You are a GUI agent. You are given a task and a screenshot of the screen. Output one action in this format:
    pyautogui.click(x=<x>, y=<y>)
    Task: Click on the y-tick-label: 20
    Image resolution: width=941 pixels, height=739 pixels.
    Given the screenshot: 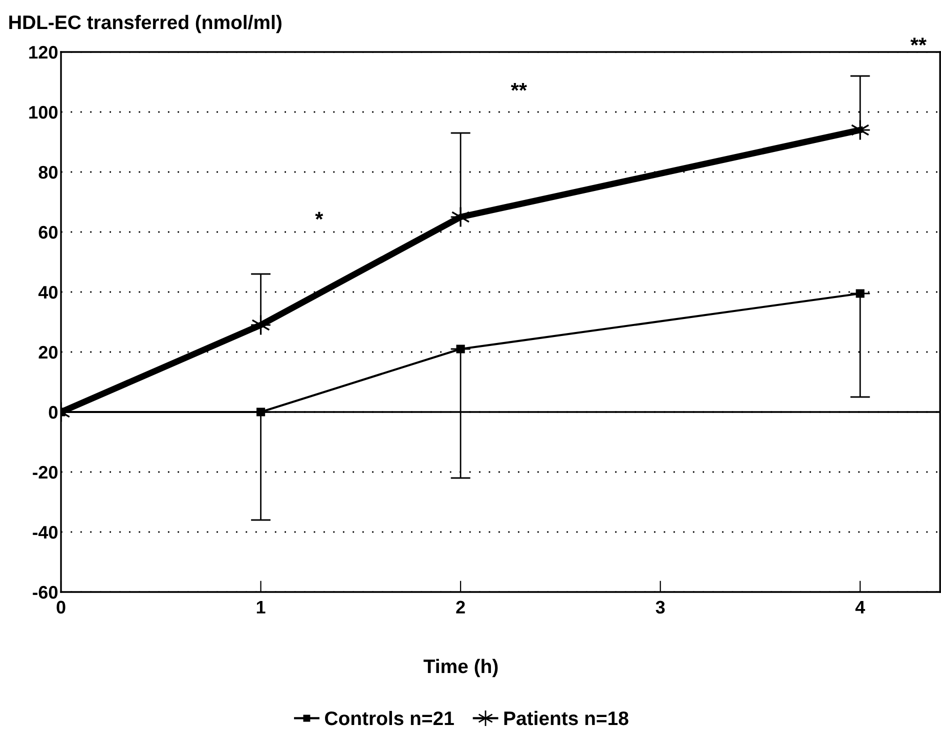 What is the action you would take?
    pyautogui.click(x=48, y=352)
    